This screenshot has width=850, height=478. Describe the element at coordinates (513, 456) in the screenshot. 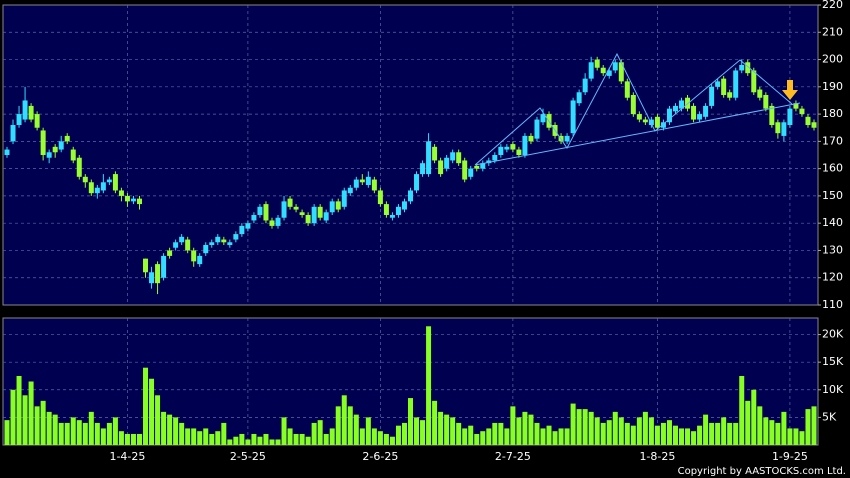

I see `x-tick-label: 2-7-25` at that location.